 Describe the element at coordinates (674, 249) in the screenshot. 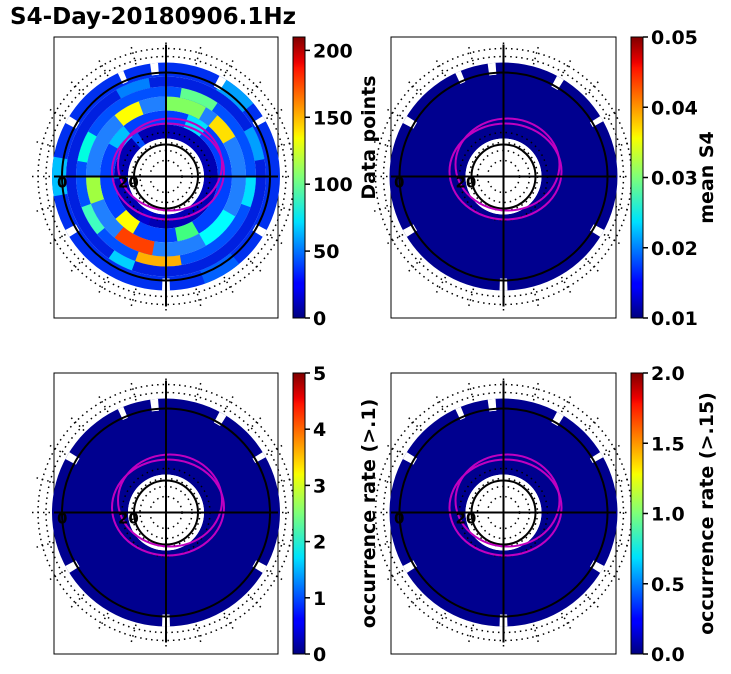

I see `colorbar-tick-label: 0.02` at that location.